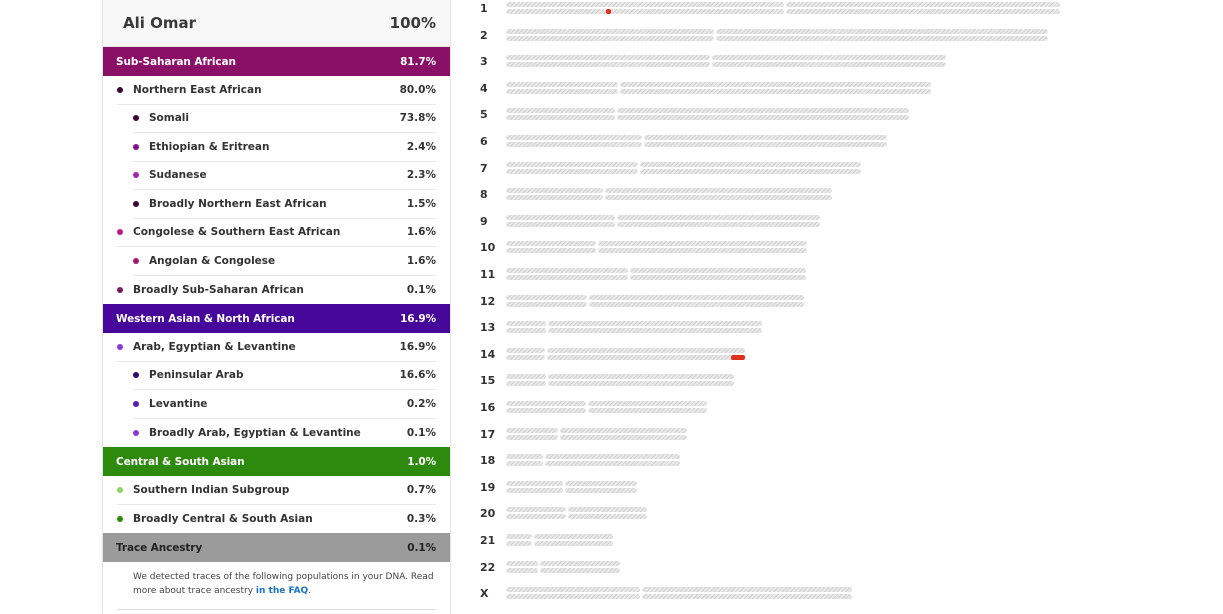  Describe the element at coordinates (526, 384) in the screenshot. I see `chromosome-15-strand-2-p-arm` at that location.